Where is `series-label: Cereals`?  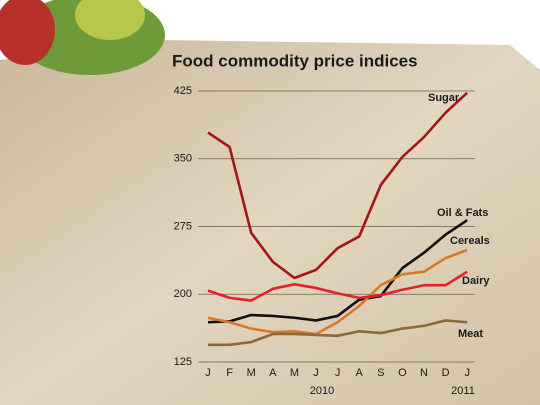 series-label: Cereals is located at coordinates (470, 241).